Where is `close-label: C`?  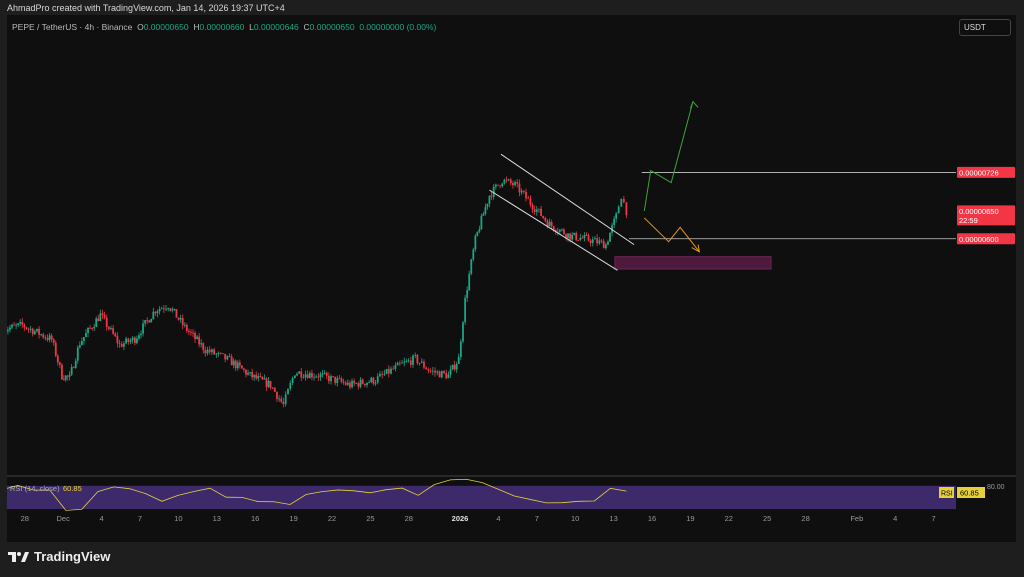
close-label: C is located at coordinates (306, 27).